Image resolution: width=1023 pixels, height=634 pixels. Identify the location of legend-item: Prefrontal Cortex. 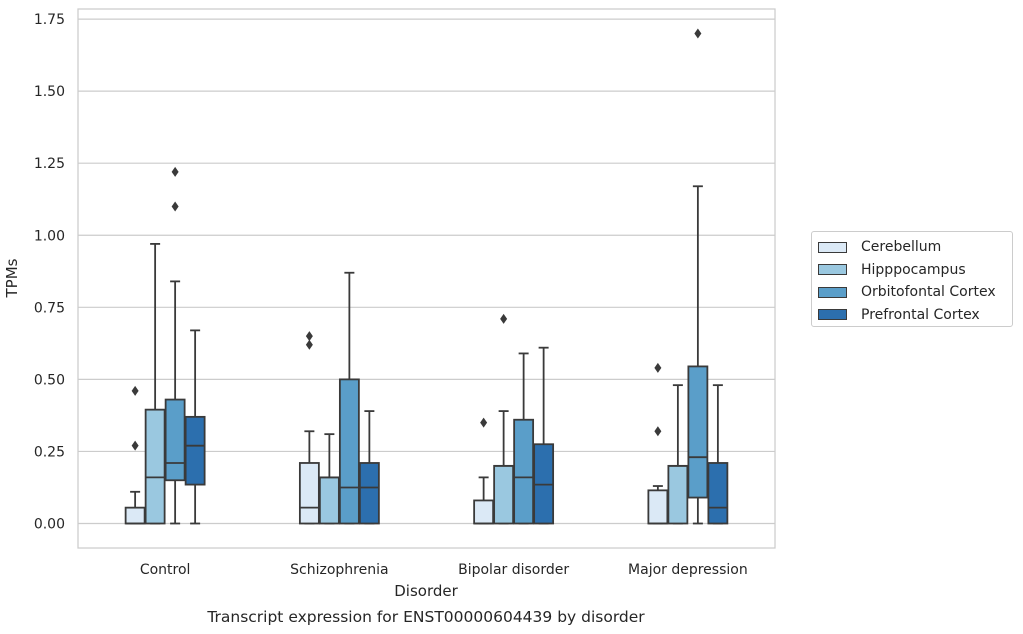
(915, 315).